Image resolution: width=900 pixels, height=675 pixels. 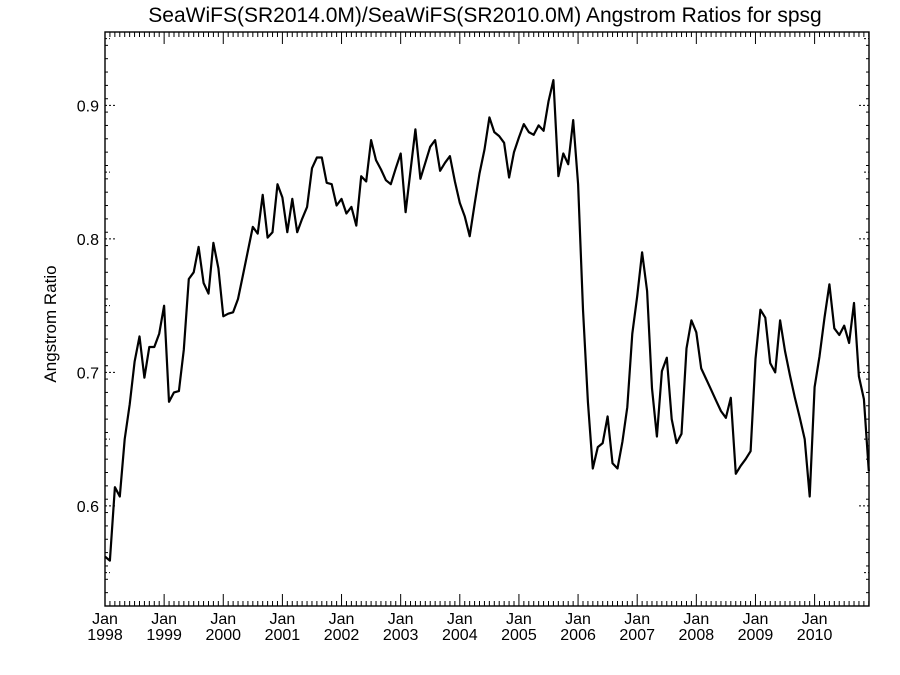 I want to click on x-tick-year-label: 2010, so click(x=815, y=635).